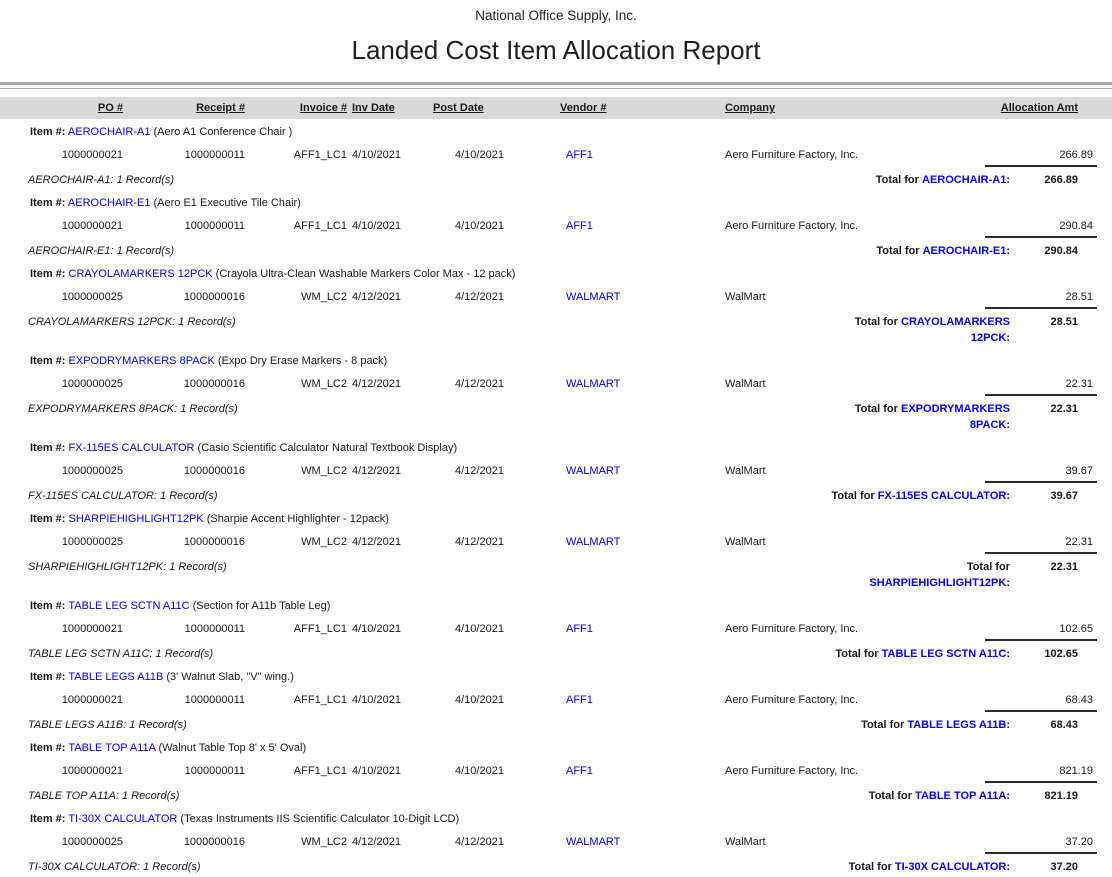 The width and height of the screenshot is (1112, 877). I want to click on company-name-heading: National Office Supply, Inc., so click(556, 15).